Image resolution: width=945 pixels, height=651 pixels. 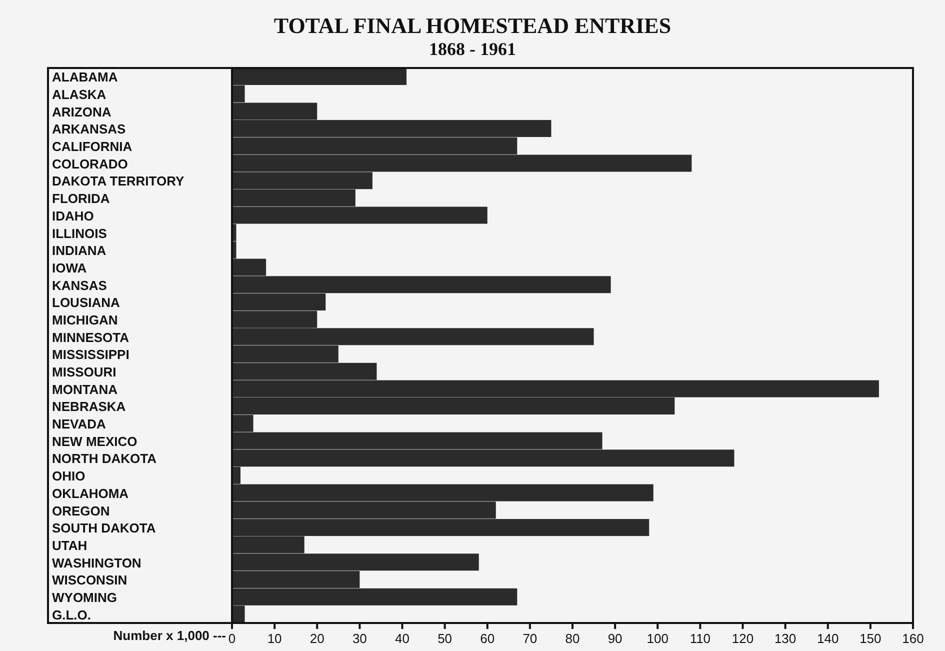 What do you see at coordinates (785, 638) in the screenshot?
I see `x-tick-label: 130` at bounding box center [785, 638].